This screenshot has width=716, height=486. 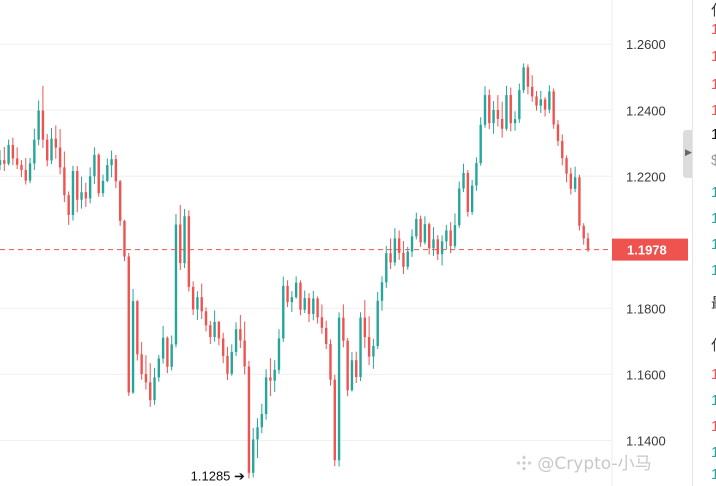 What do you see at coordinates (646, 44) in the screenshot?
I see `y-tick-label: 1.2600` at bounding box center [646, 44].